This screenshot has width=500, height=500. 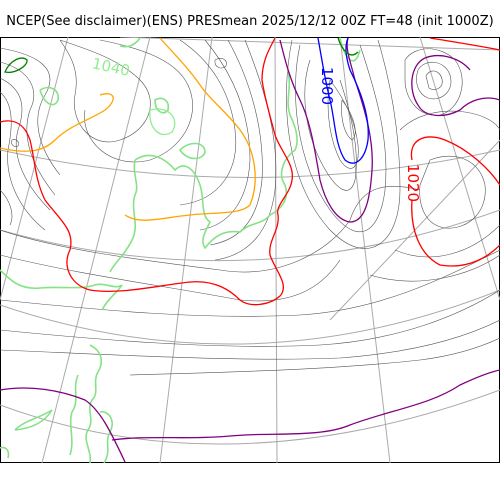 What do you see at coordinates (327, 86) in the screenshot?
I see `contour-label-1000: 1000` at bounding box center [327, 86].